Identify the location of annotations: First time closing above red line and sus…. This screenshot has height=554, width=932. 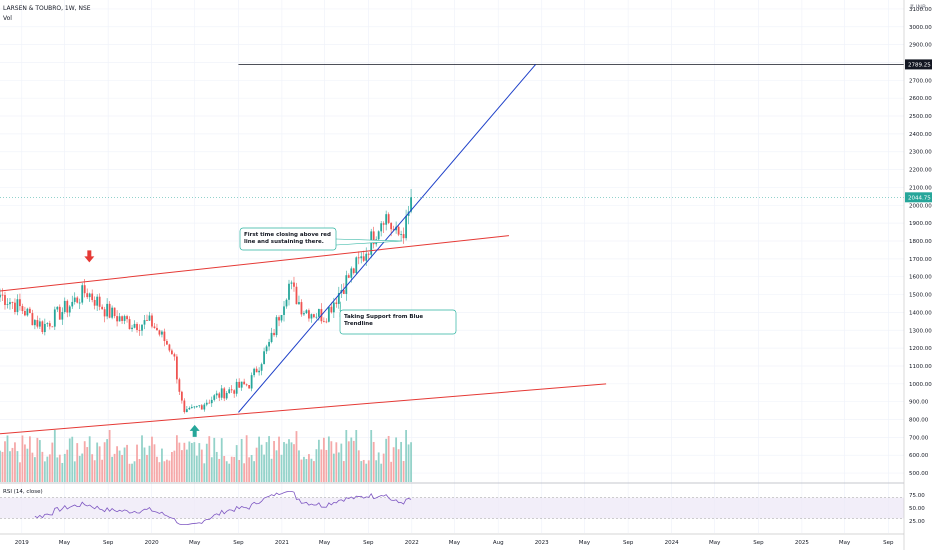
(348, 281).